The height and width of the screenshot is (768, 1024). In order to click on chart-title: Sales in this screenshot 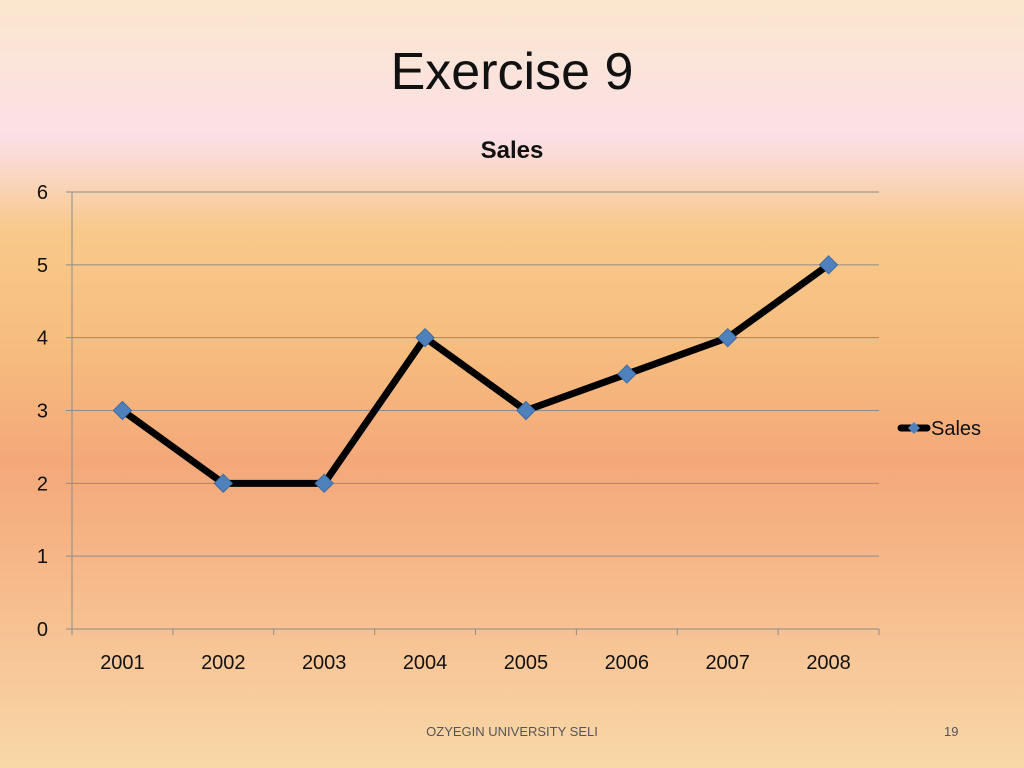, I will do `click(512, 150)`.